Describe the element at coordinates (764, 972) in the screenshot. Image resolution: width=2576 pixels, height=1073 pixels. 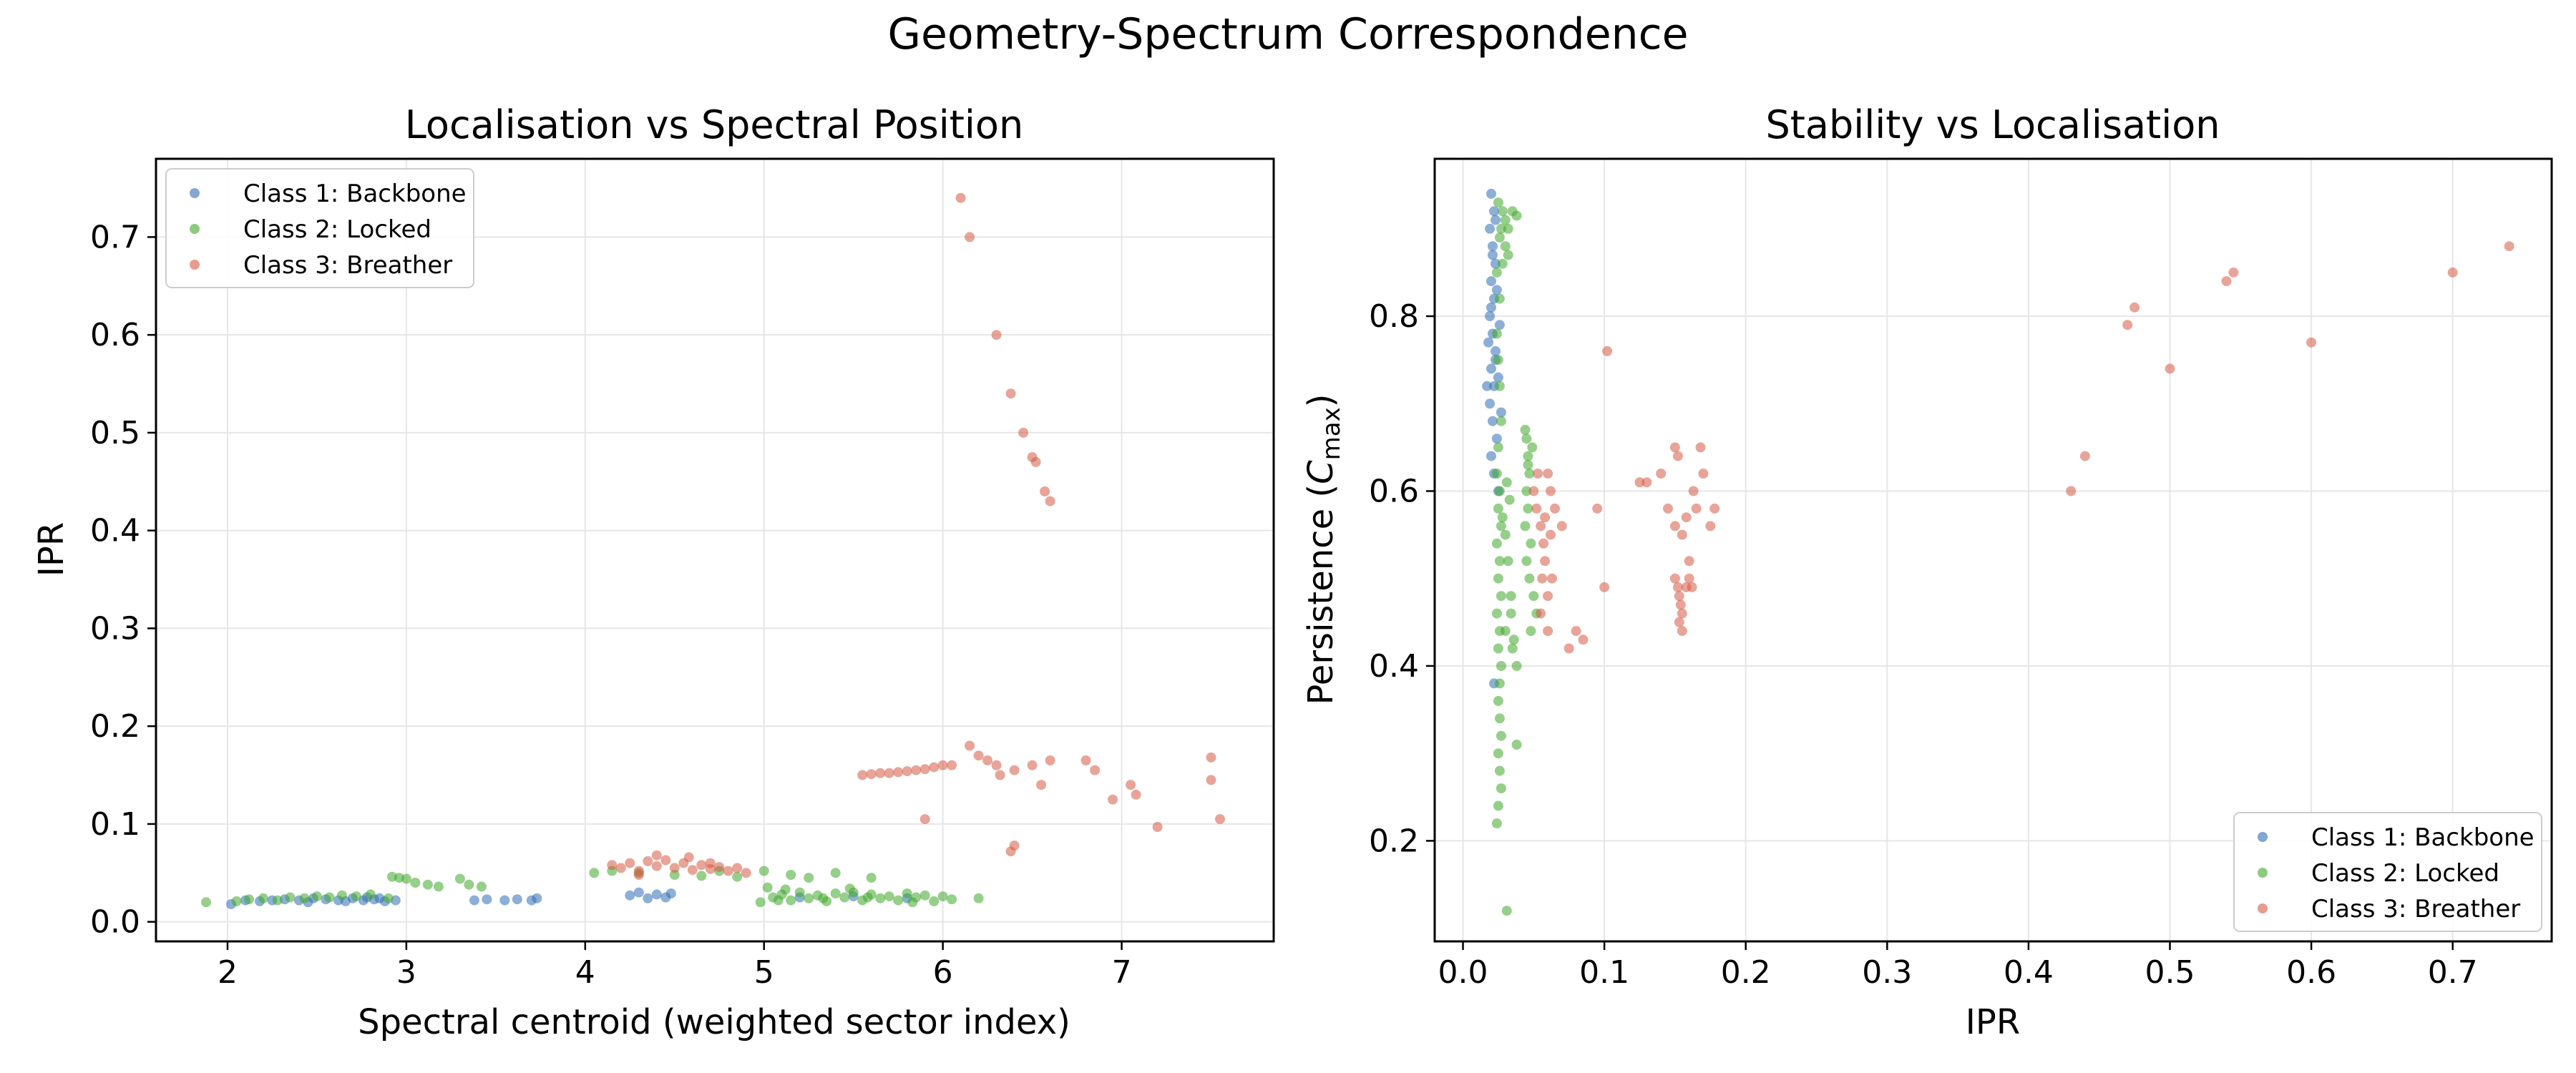
I see `left-x-tick-label: 5` at that location.